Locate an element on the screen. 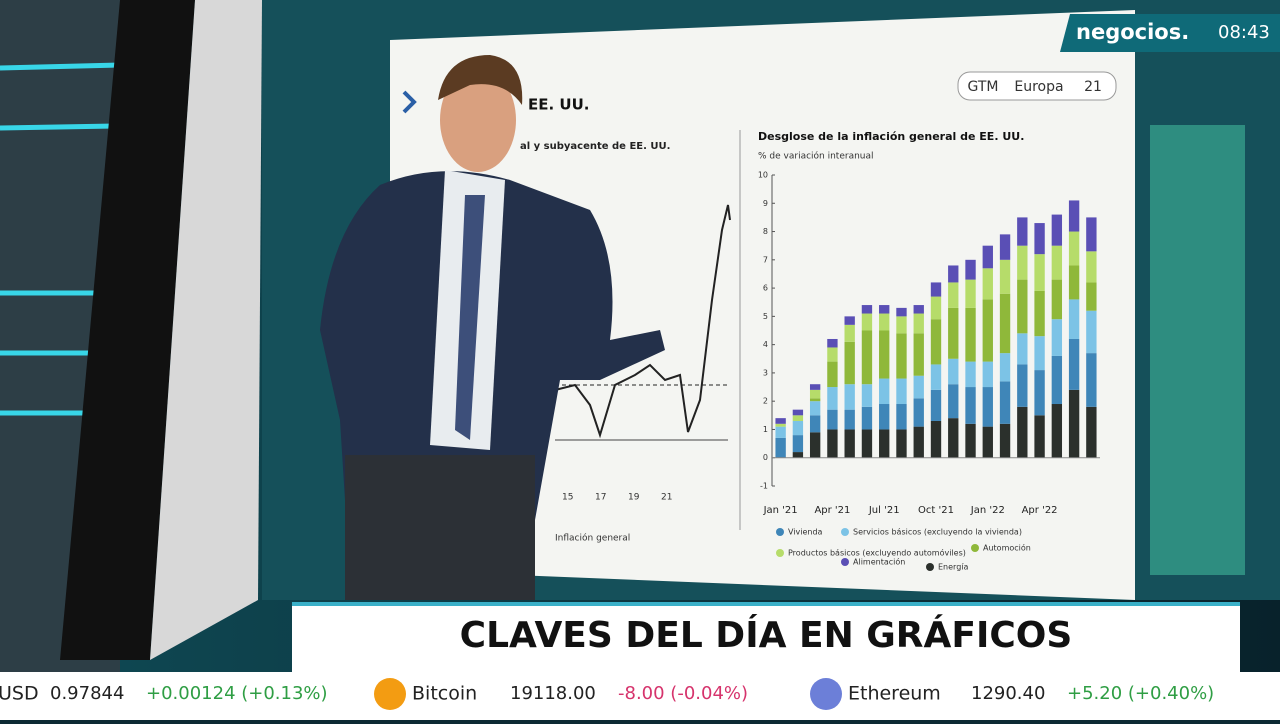 This screenshot has height=724, width=1280. legend-label: Alimentación is located at coordinates (879, 562).